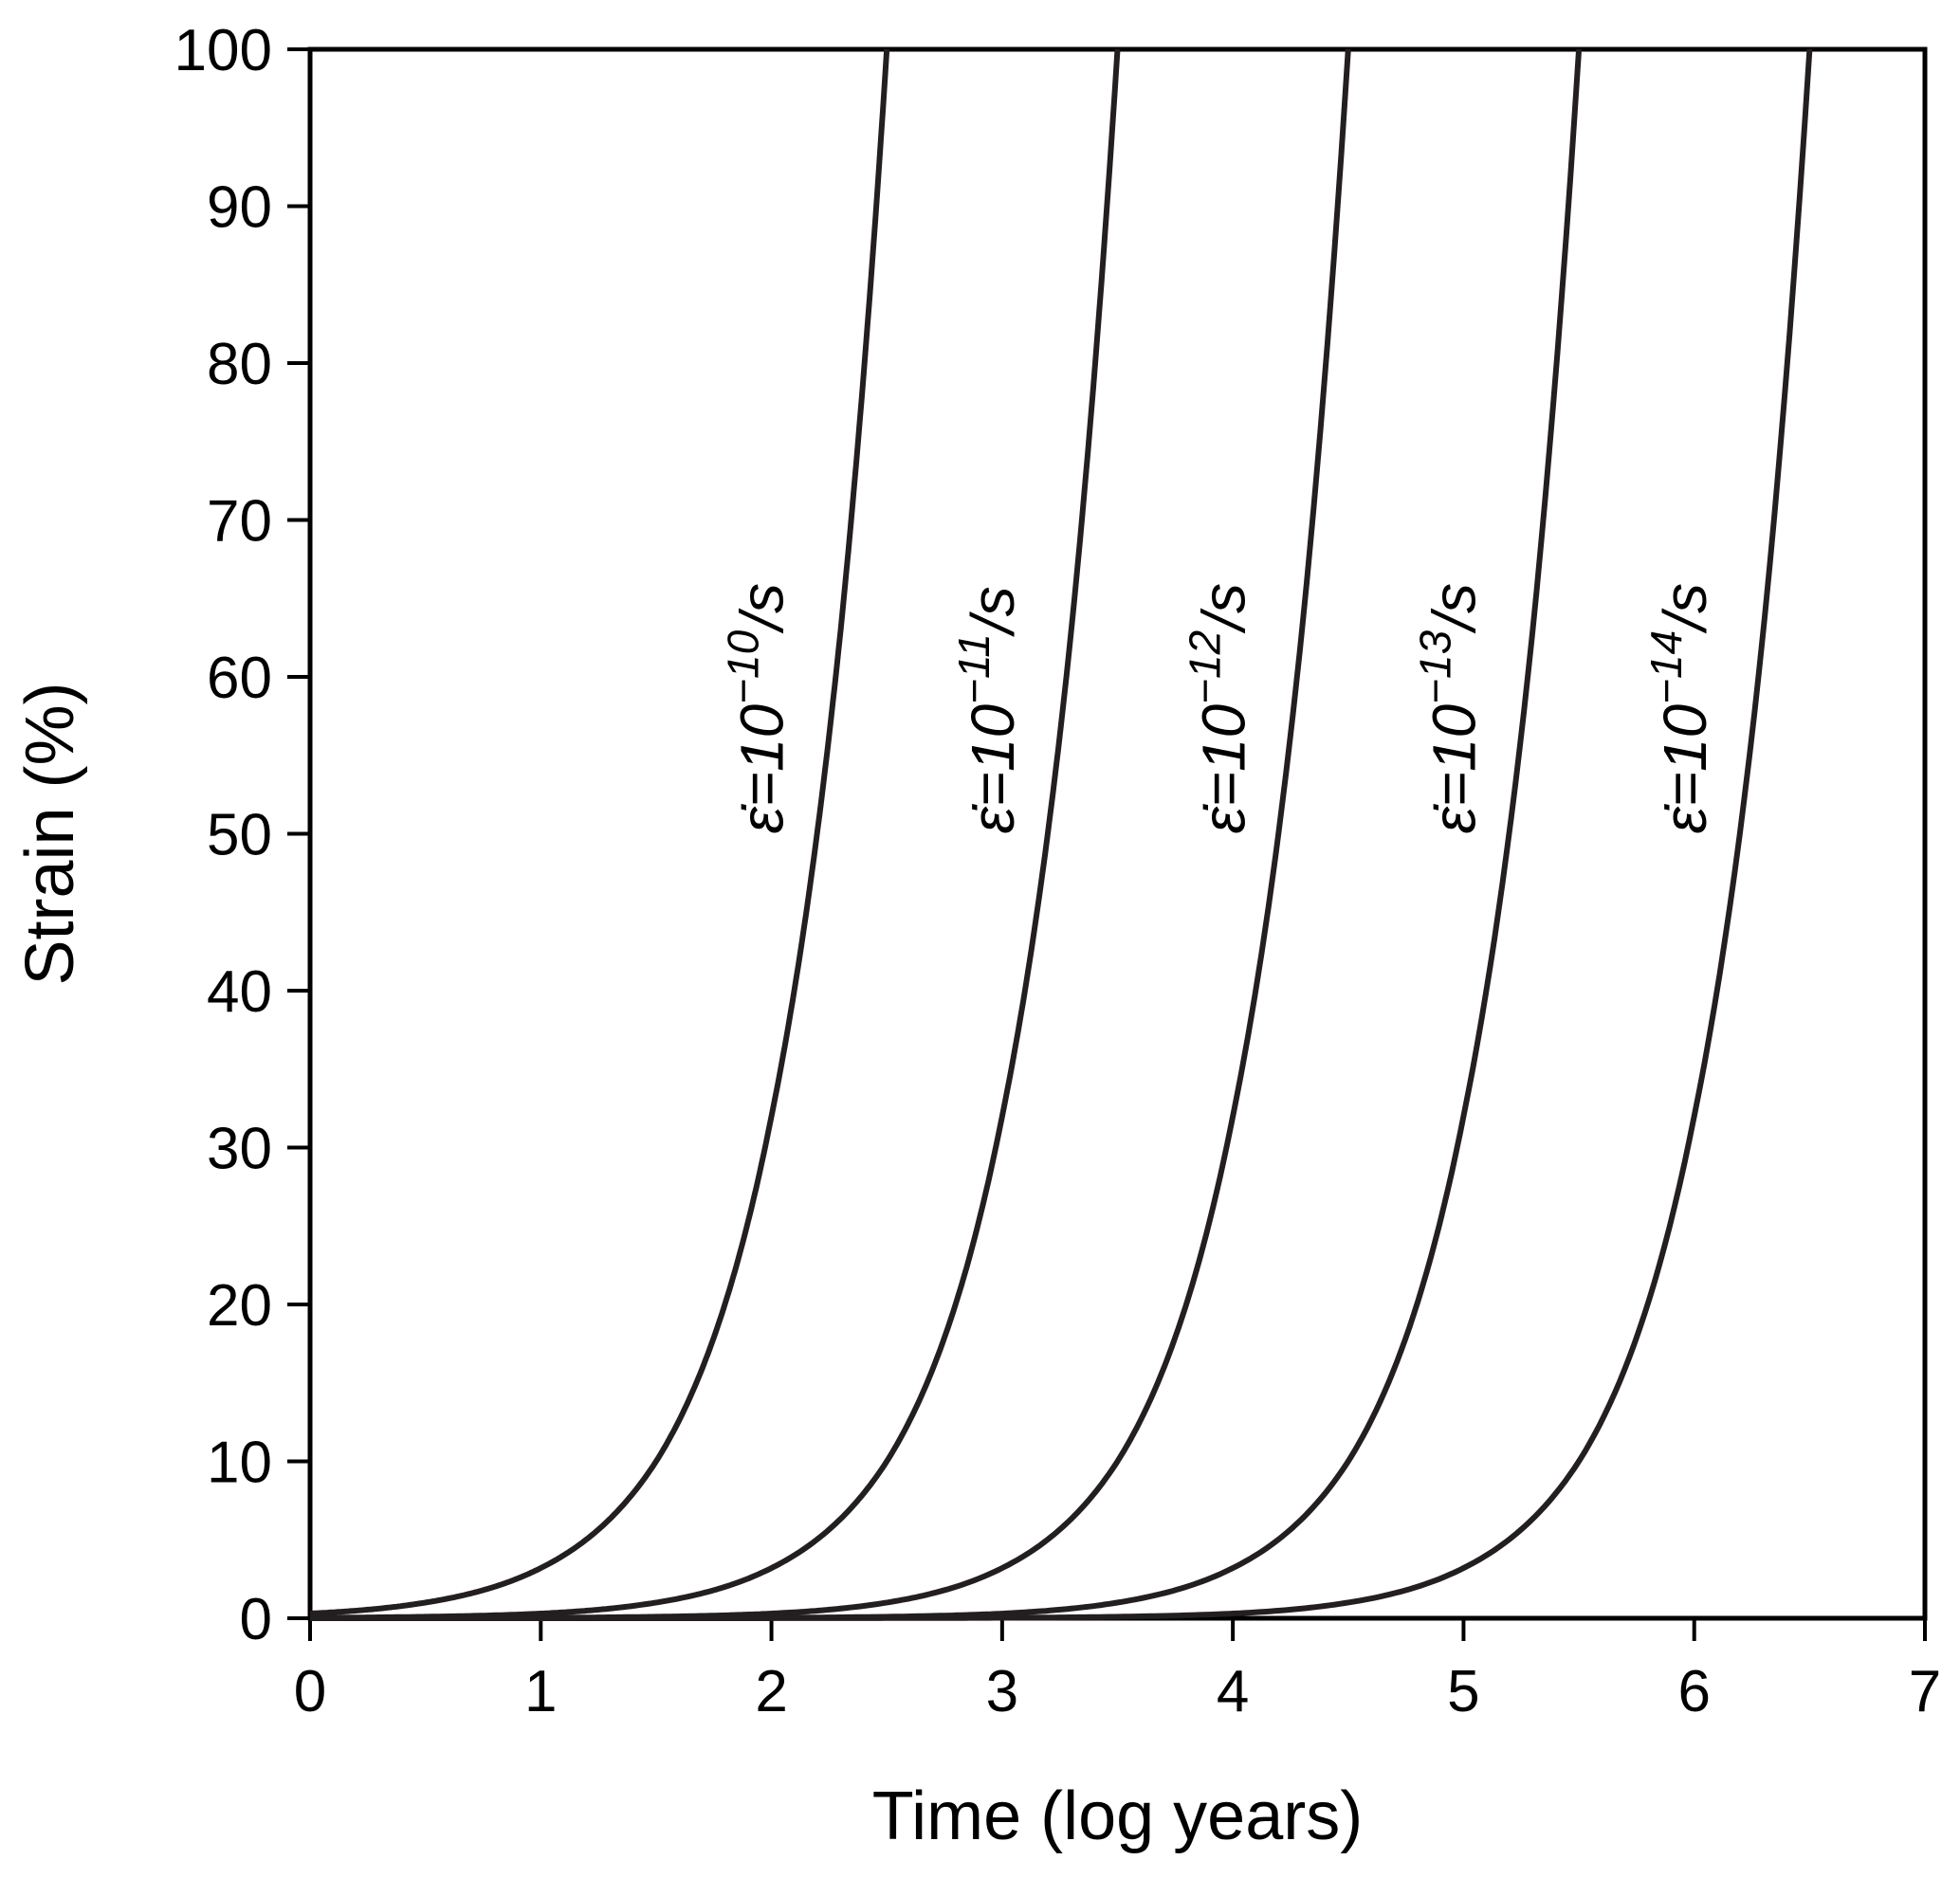 This screenshot has width=1960, height=1878. What do you see at coordinates (239, 1306) in the screenshot?
I see `y-tick-label: 20` at bounding box center [239, 1306].